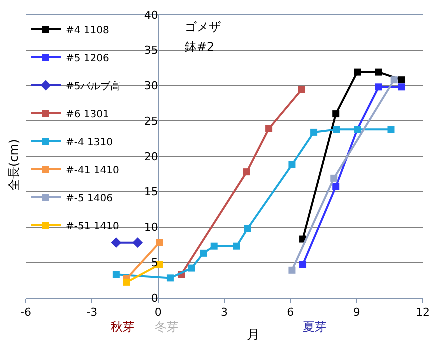 The image size is (439, 341). What do you see at coordinates (88, 114) in the screenshot?
I see `legend-label: #6 1301` at bounding box center [88, 114].